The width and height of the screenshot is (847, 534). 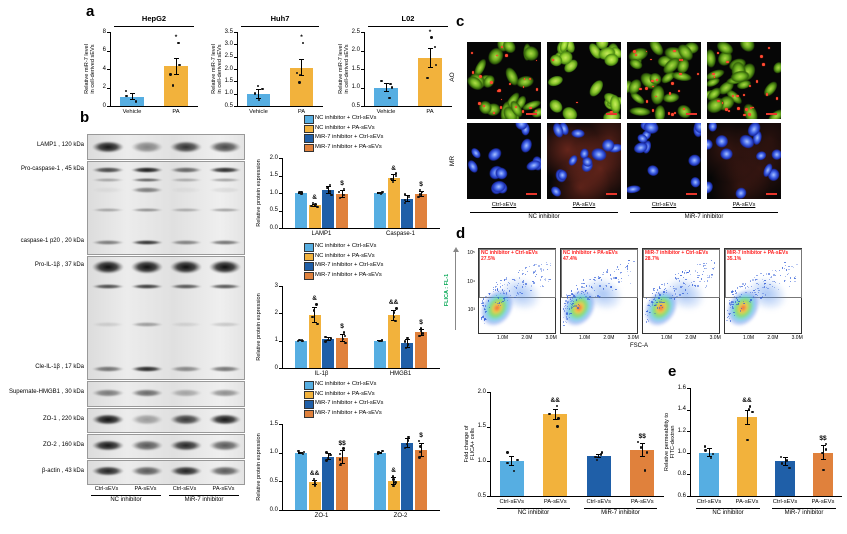 I want to click on flow-gate-label: MiR-7 inhibitor + PA-sEVs 35.1%, so click(x=758, y=256).